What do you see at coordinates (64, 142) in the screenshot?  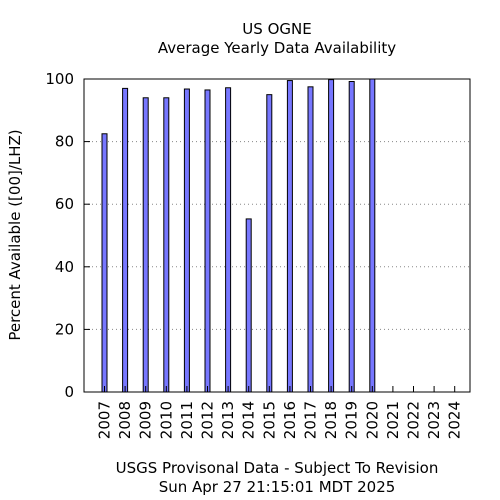 I see `y-tick-label: 80` at bounding box center [64, 142].